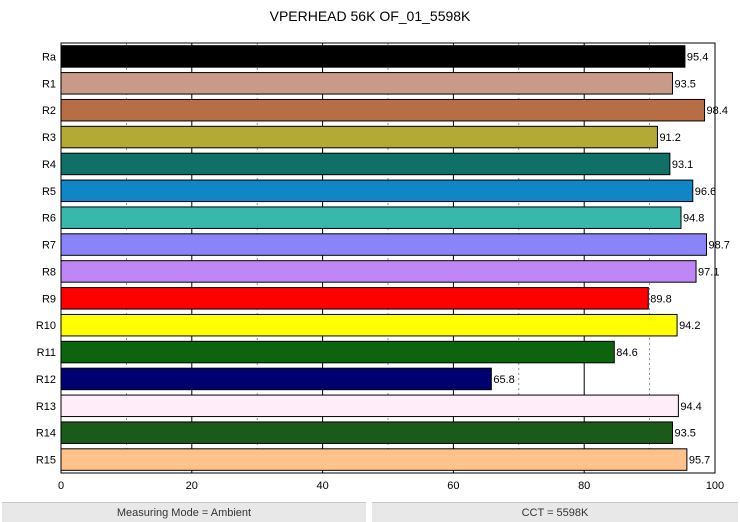 This screenshot has width=740, height=522. I want to click on x-tick-label: 20, so click(192, 486).